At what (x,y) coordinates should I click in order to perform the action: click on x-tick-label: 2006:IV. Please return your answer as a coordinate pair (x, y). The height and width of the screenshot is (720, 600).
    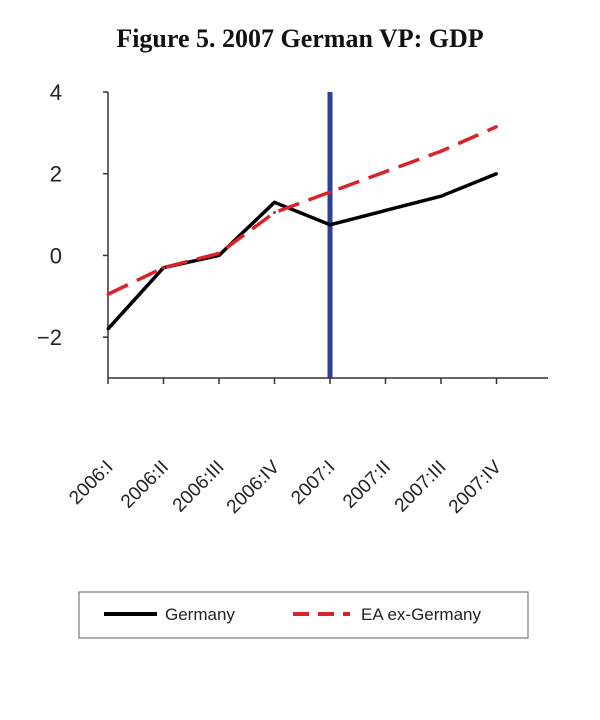
    Looking at the image, I should click on (253, 486).